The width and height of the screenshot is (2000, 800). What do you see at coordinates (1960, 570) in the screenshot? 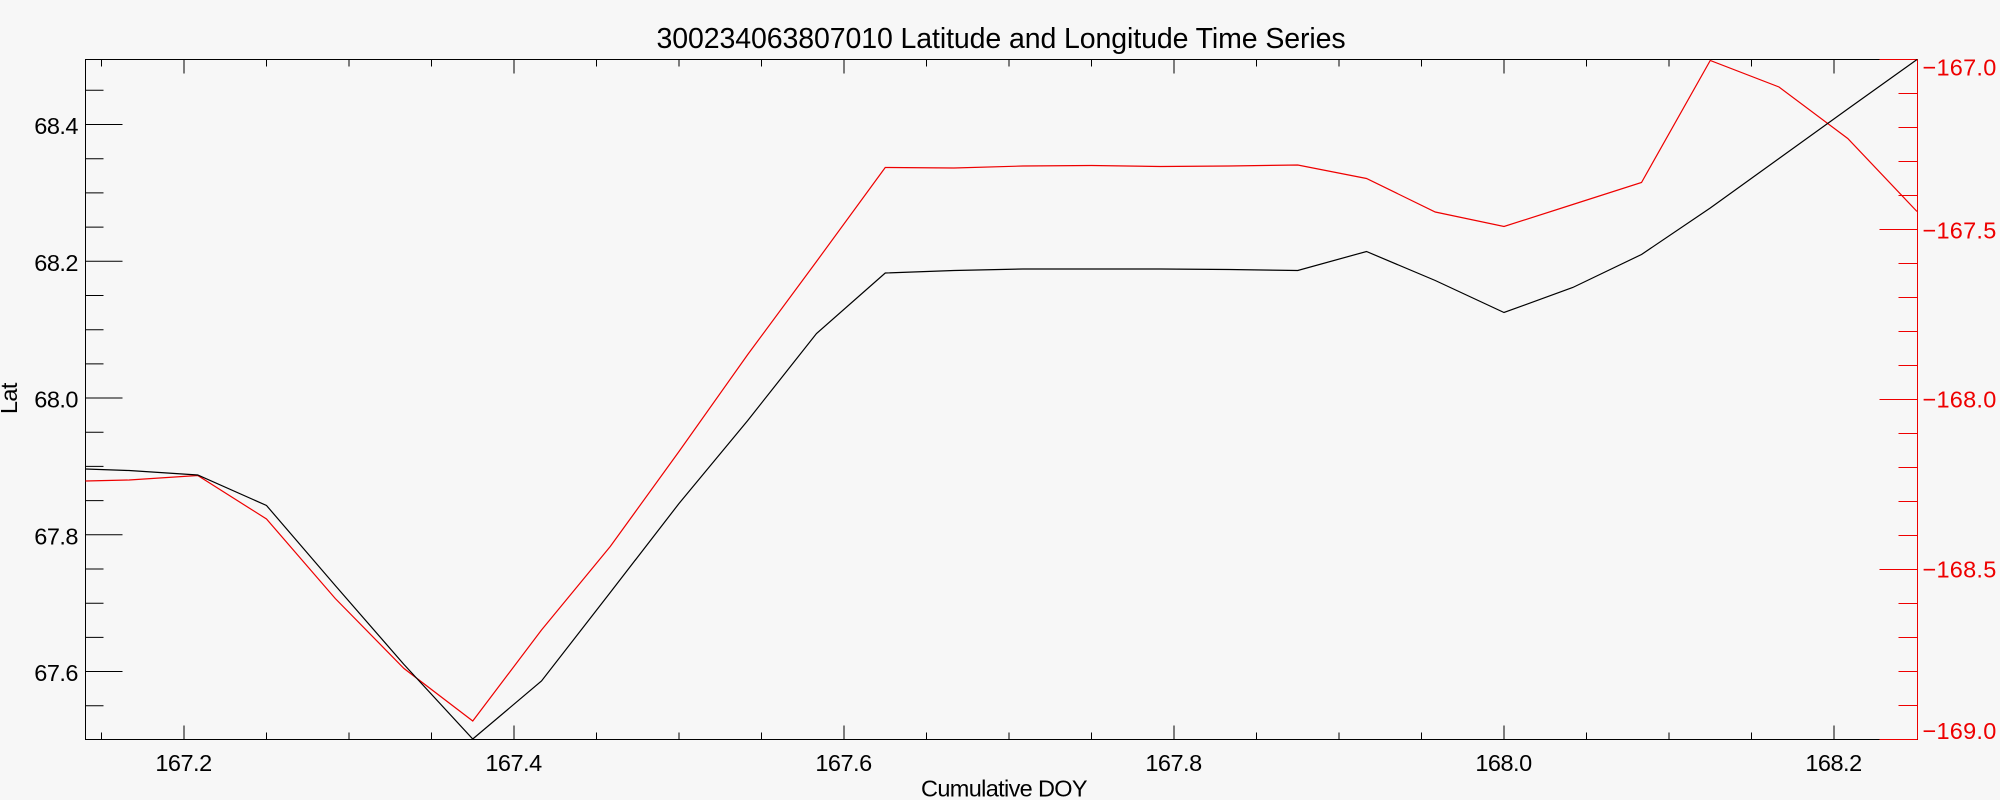
I see `svg-text: −168.5` at bounding box center [1960, 570].